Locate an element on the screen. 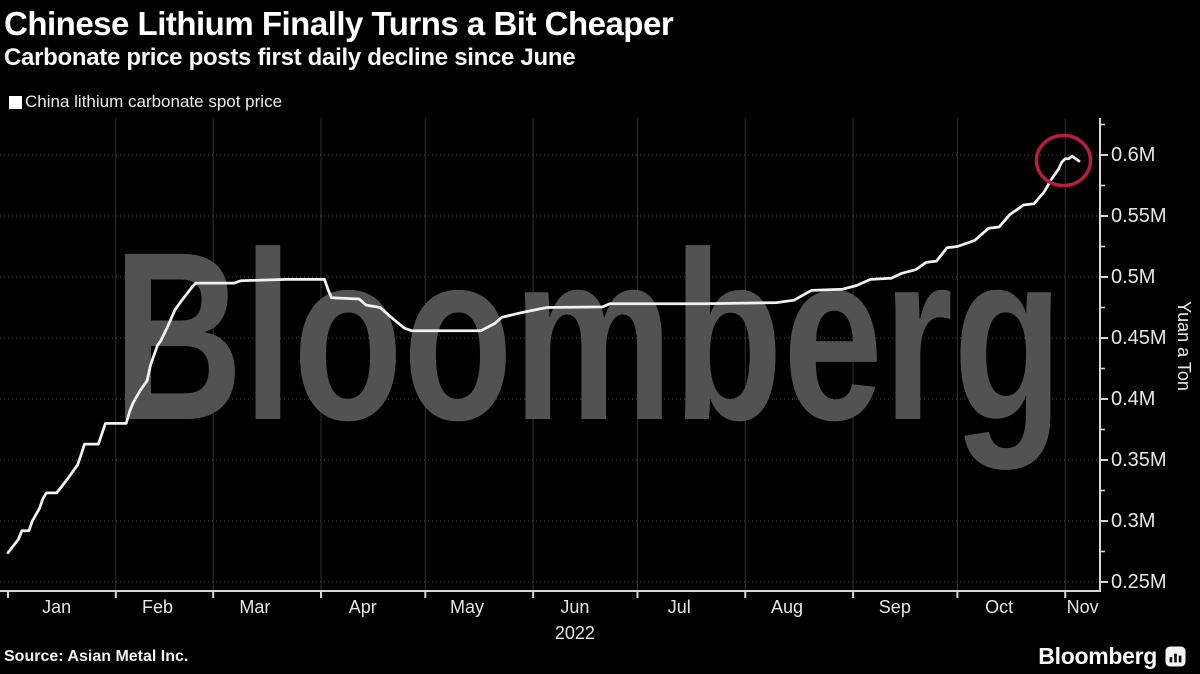 The width and height of the screenshot is (1200, 674). source-credit: Source: Asian Metal Inc. is located at coordinates (96, 656).